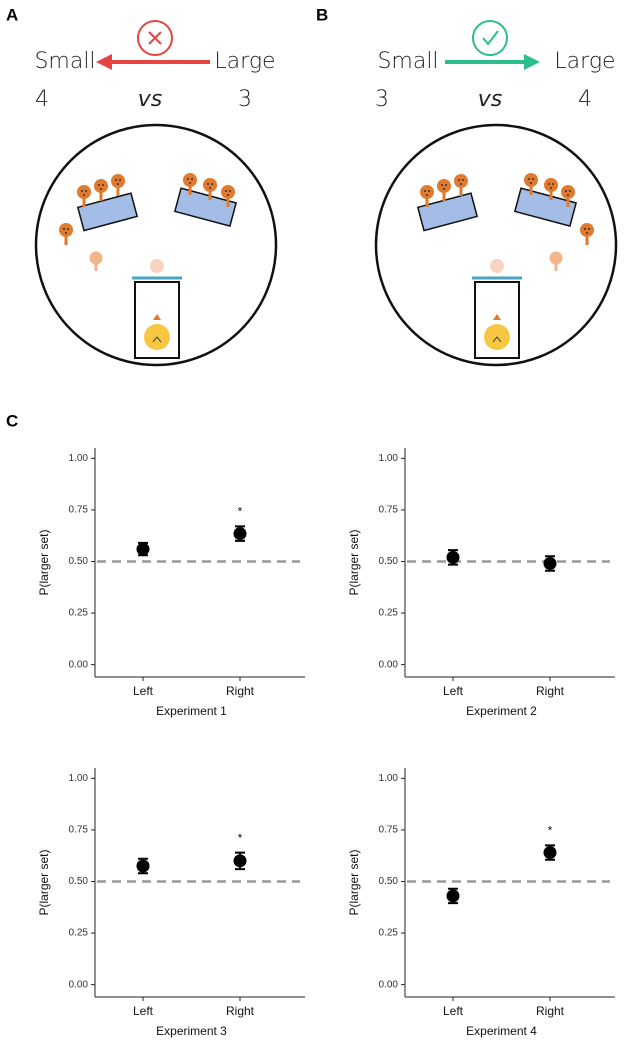  I want to click on check, so click(490, 38).